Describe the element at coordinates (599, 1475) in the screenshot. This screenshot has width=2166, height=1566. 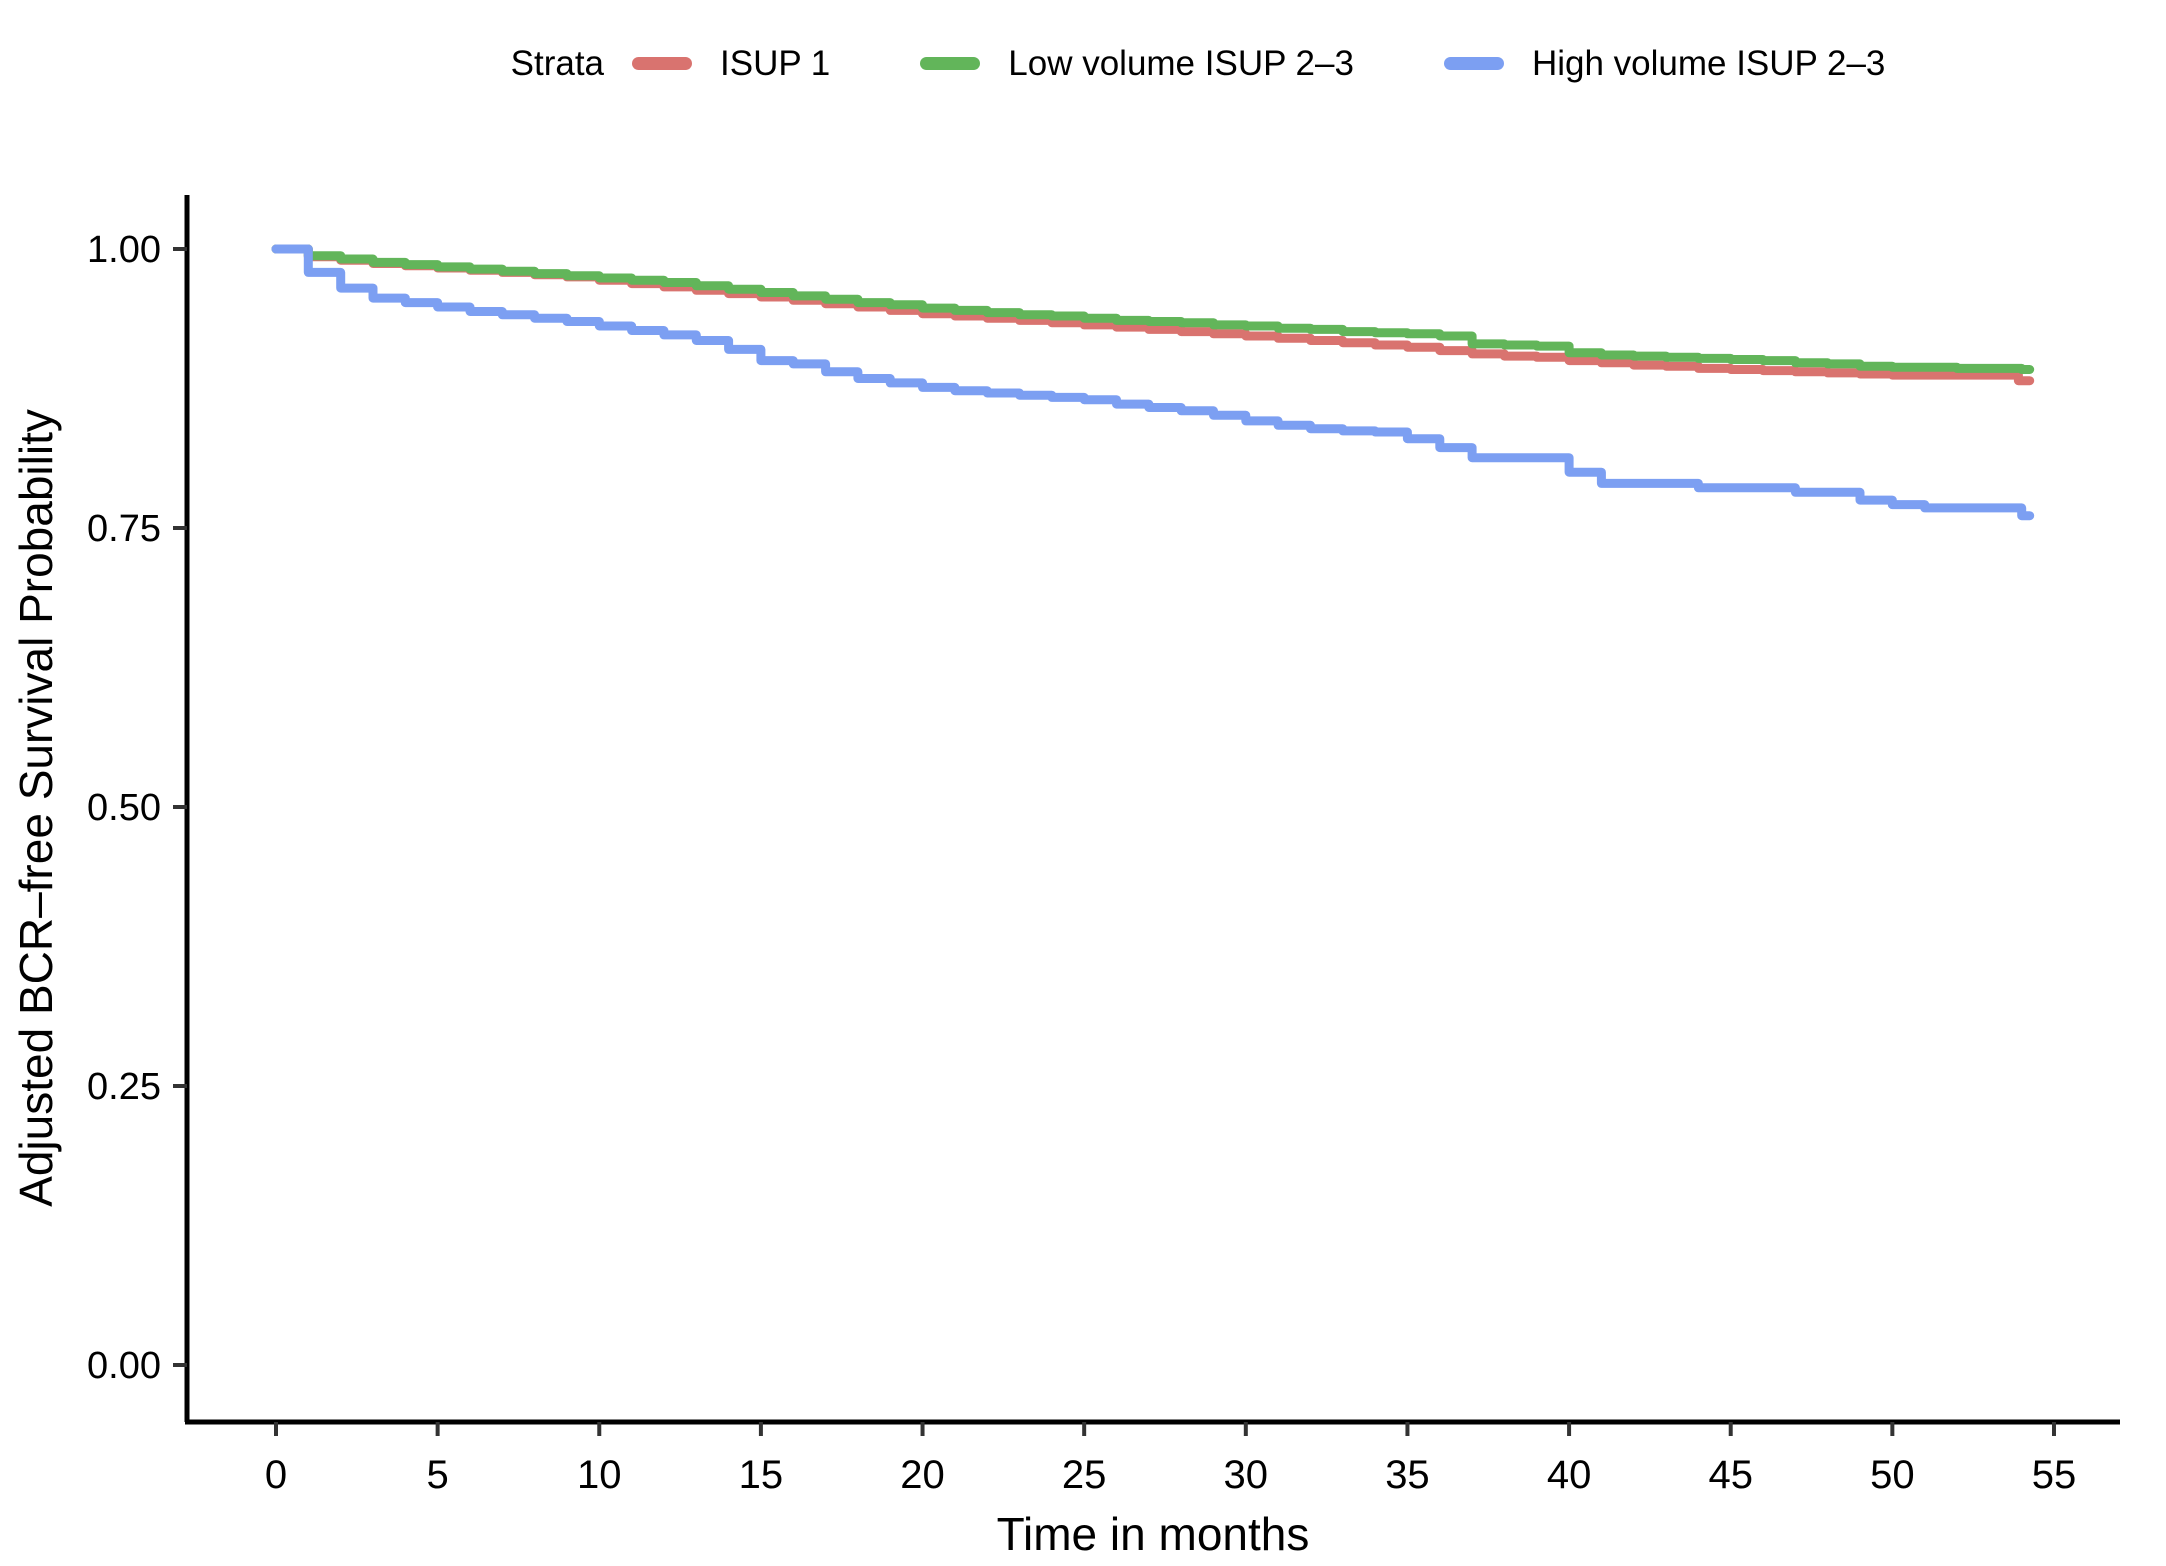
I see `x-tick-label: 10` at that location.